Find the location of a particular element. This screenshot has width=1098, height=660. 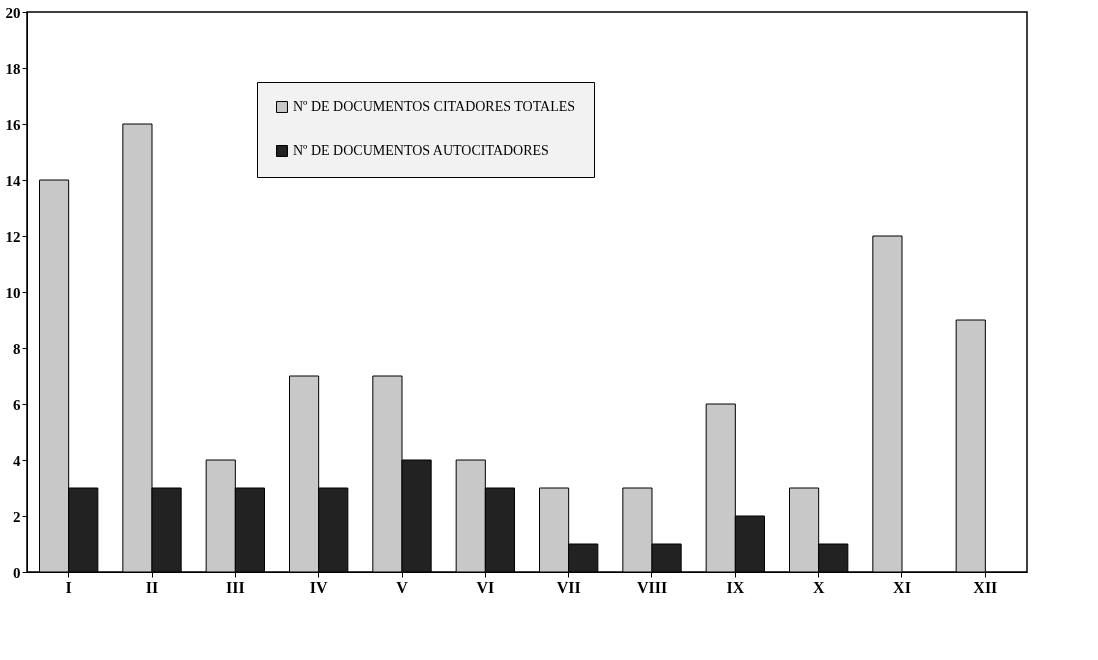

y-tick-label: 14 is located at coordinates (13, 180).